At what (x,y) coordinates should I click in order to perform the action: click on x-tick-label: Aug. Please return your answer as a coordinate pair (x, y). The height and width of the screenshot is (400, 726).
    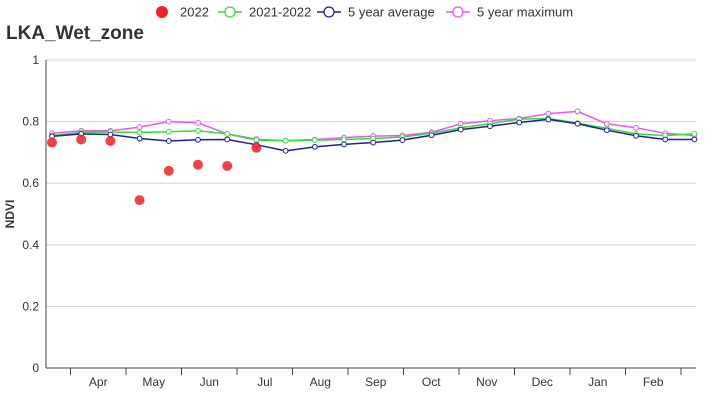
    Looking at the image, I should click on (320, 382).